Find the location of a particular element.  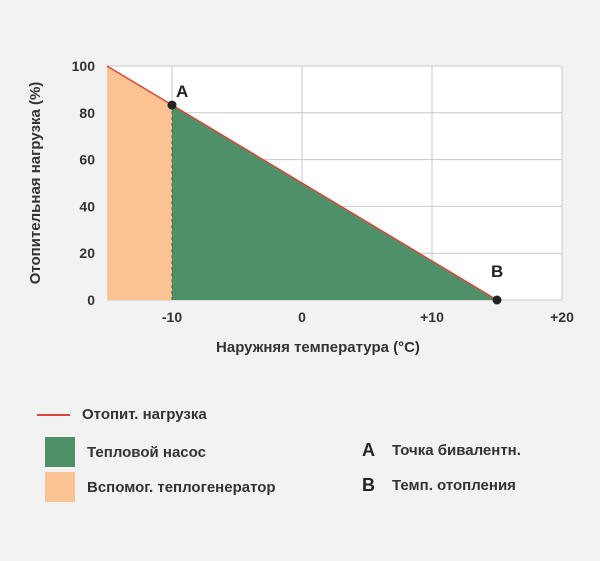

x-tick-label: +10 is located at coordinates (432, 317).